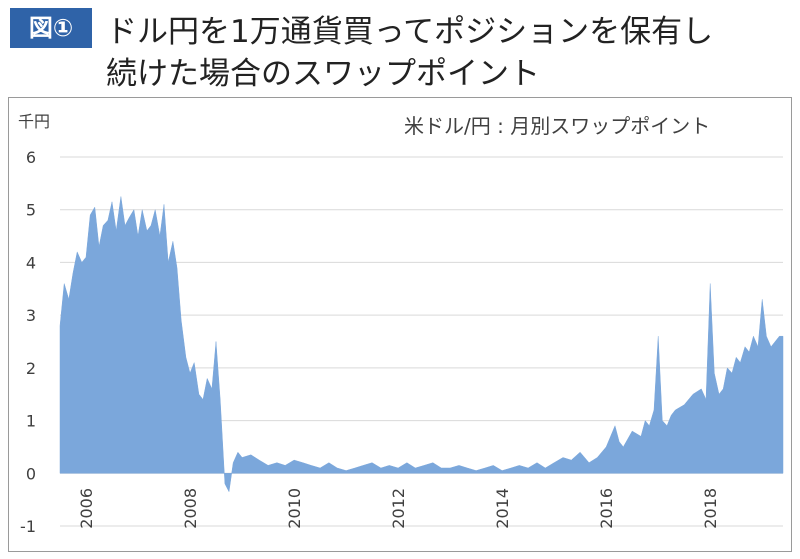 This screenshot has width=800, height=559. I want to click on x-tick-label: 2008, so click(190, 508).